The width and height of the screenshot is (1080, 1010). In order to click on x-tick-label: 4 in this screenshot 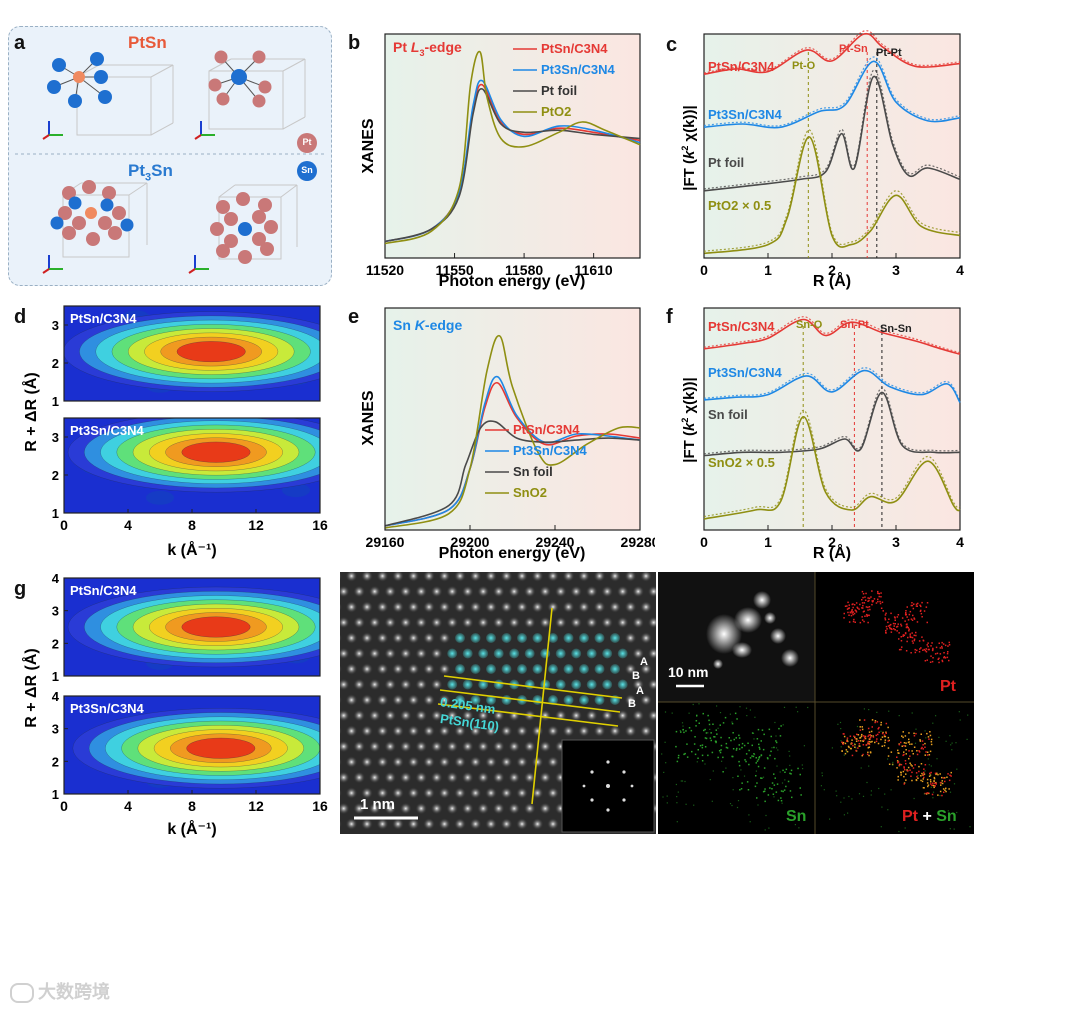, I will do `click(128, 806)`.